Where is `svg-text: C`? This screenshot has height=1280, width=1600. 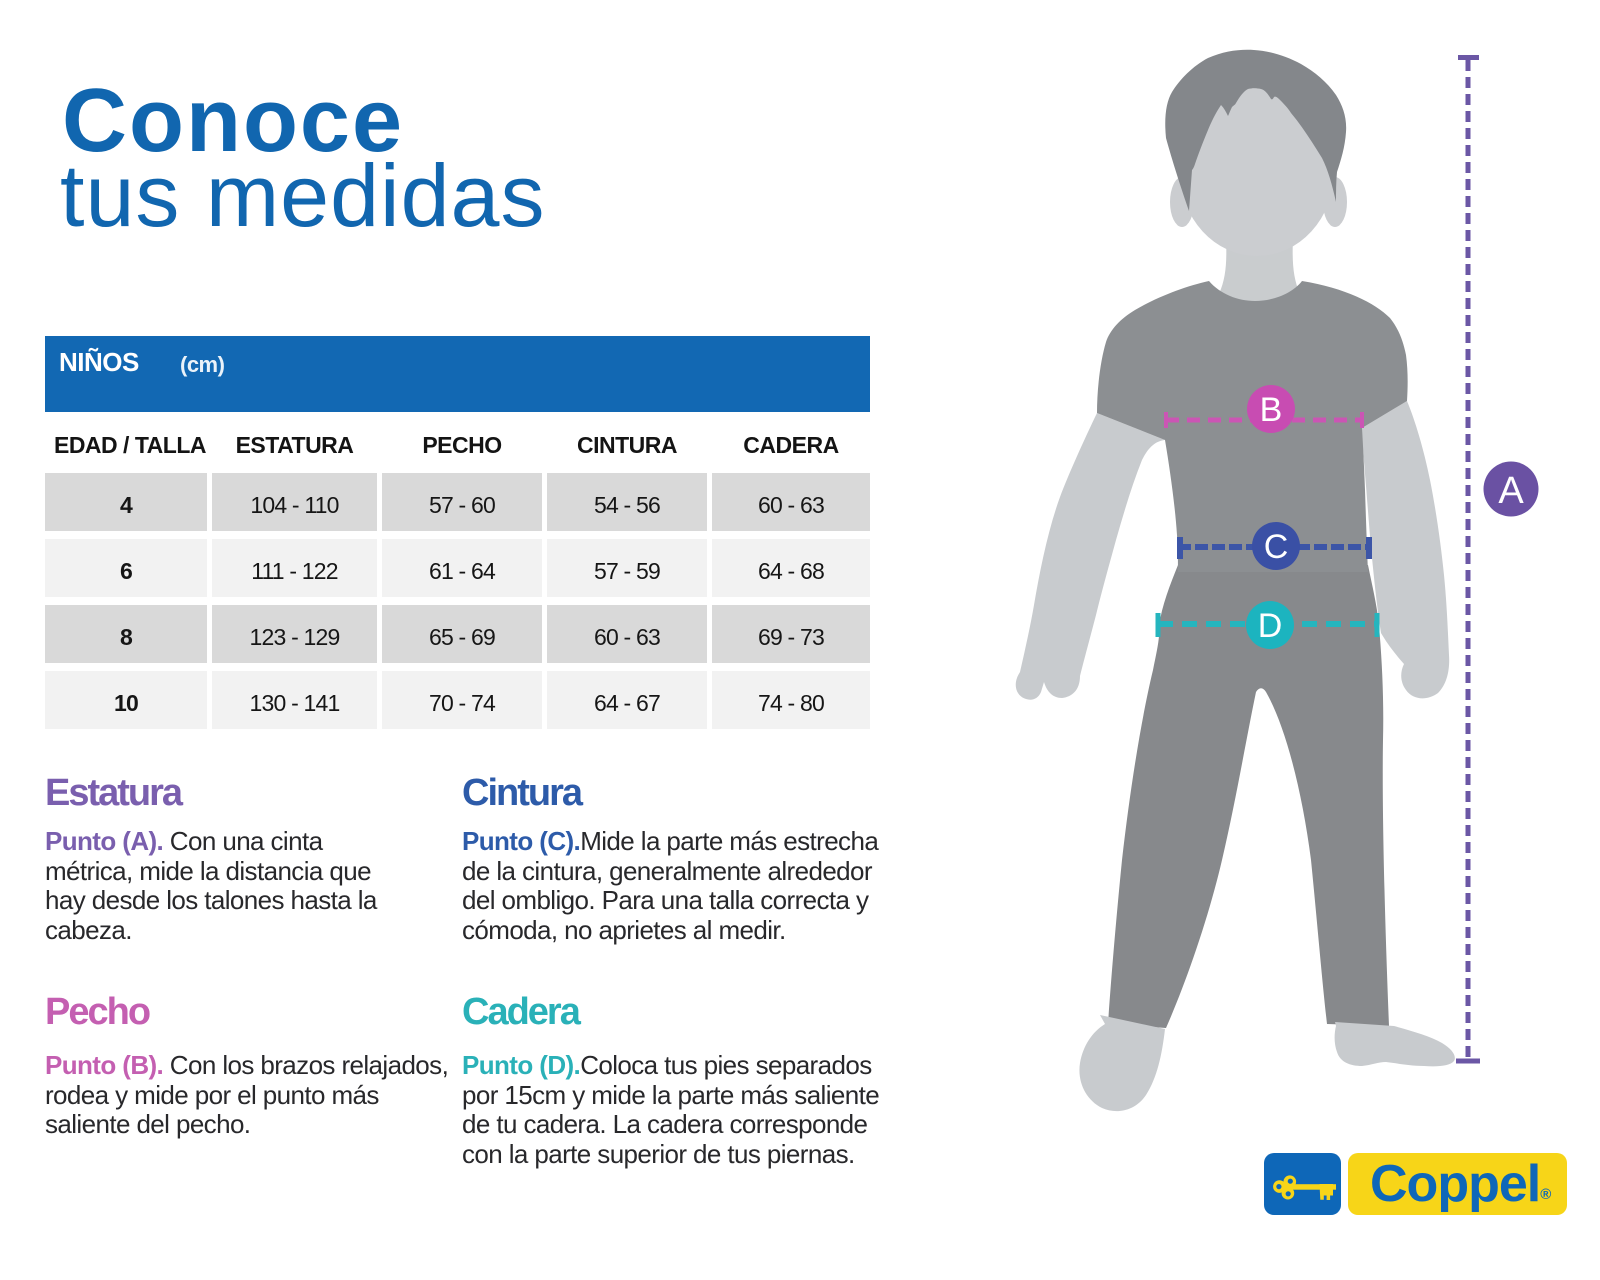
svg-text: C is located at coordinates (1276, 547).